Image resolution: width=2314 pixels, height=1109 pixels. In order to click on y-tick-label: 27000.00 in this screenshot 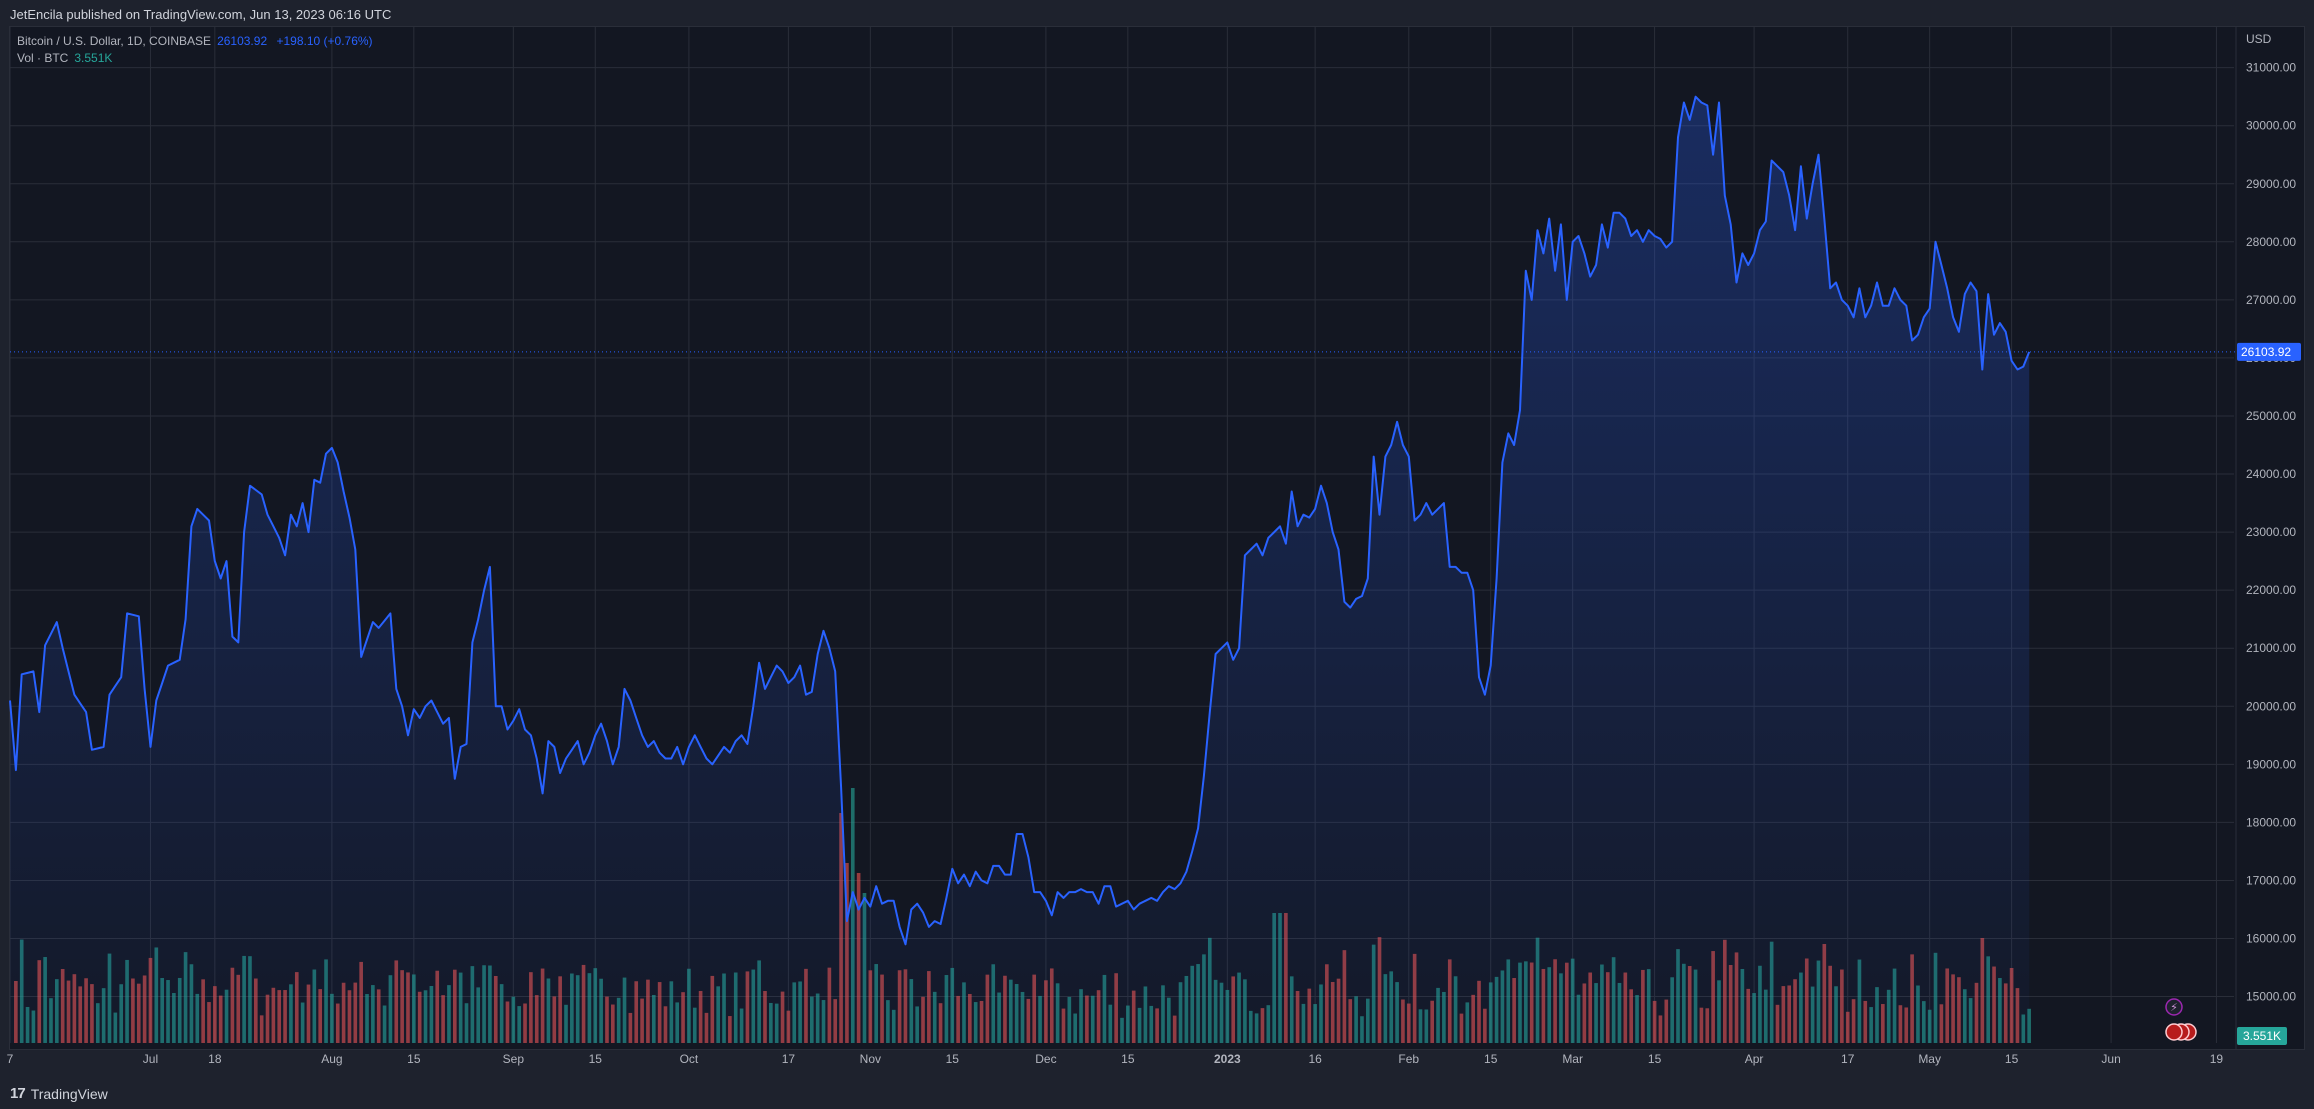, I will do `click(2271, 300)`.